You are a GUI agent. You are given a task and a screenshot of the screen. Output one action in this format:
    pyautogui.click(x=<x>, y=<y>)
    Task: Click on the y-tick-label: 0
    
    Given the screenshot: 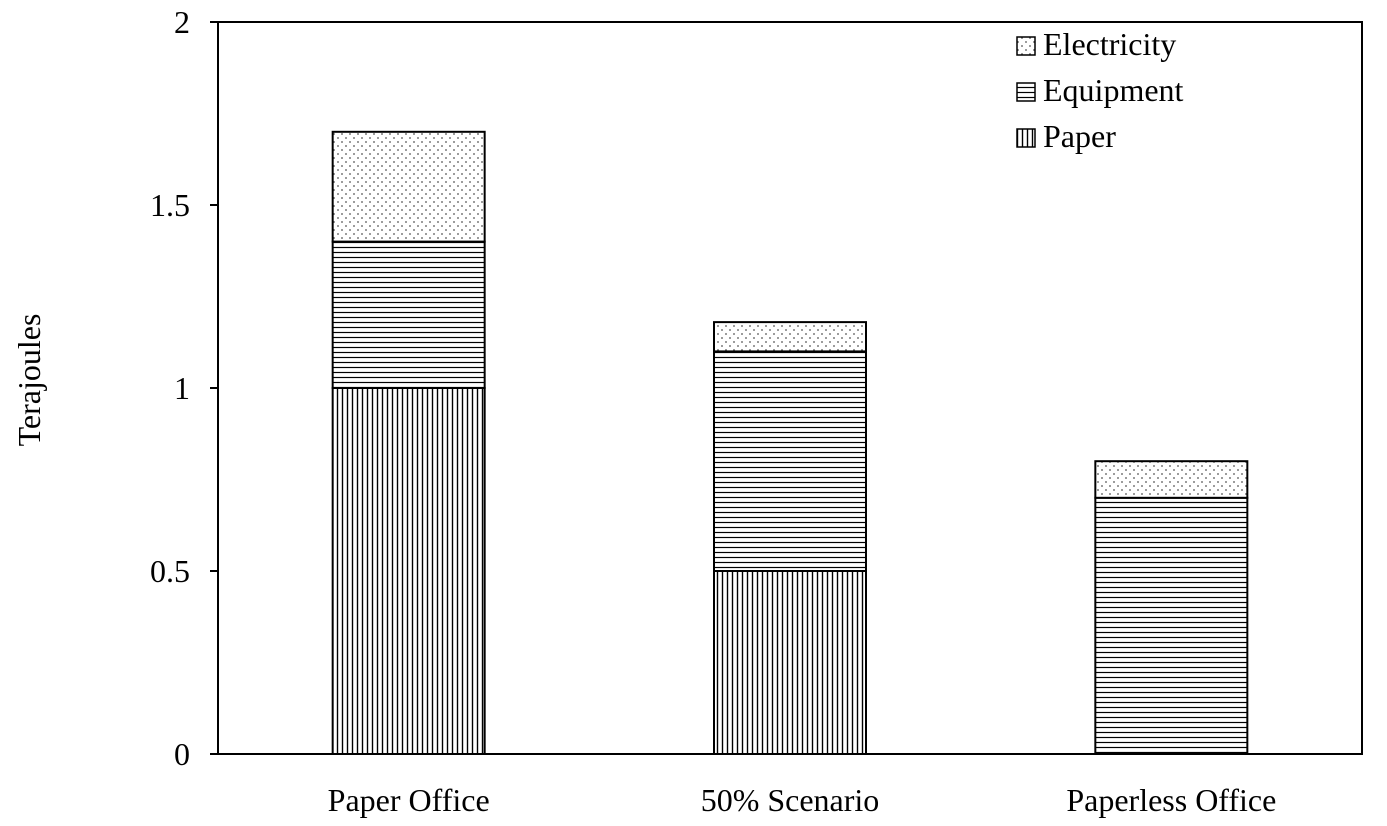 What is the action you would take?
    pyautogui.click(x=182, y=754)
    